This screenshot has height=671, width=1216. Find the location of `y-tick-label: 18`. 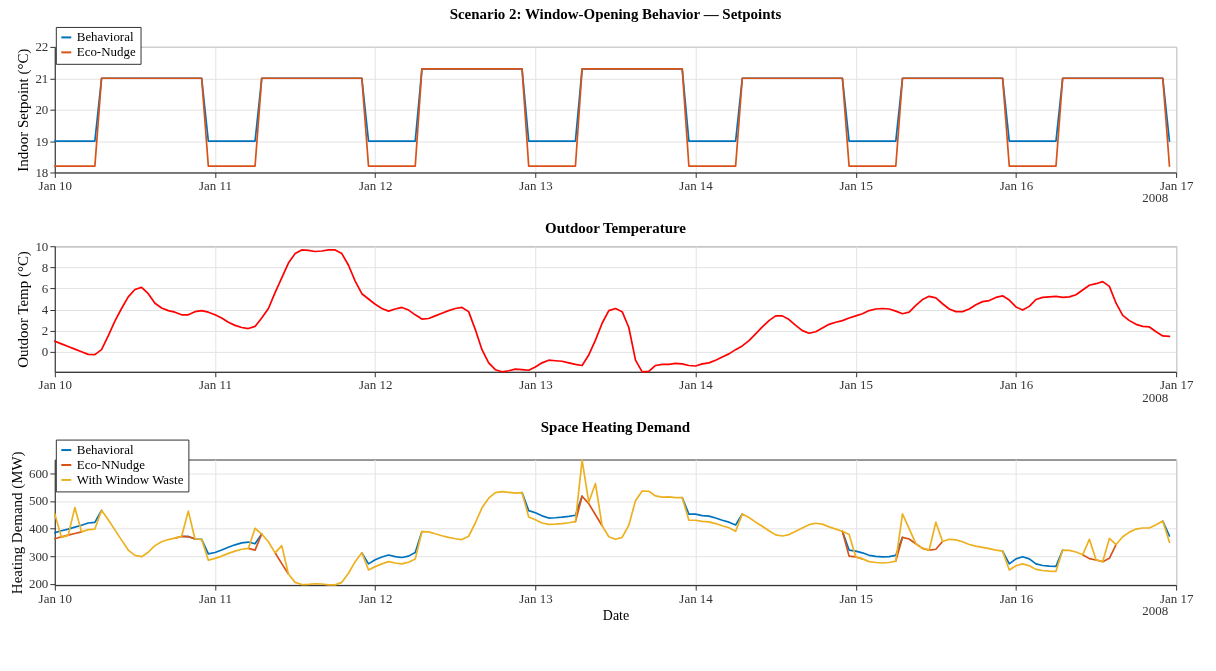

y-tick-label: 18 is located at coordinates (42, 172).